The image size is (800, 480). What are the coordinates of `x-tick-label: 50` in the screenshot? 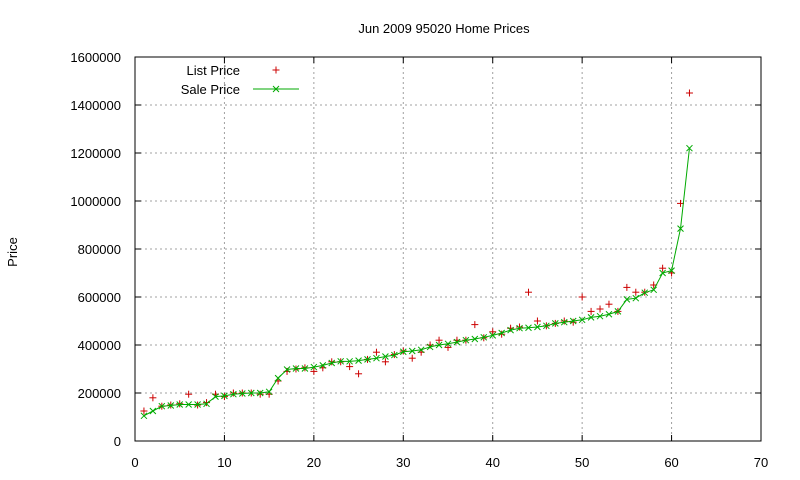 It's located at (582, 462).